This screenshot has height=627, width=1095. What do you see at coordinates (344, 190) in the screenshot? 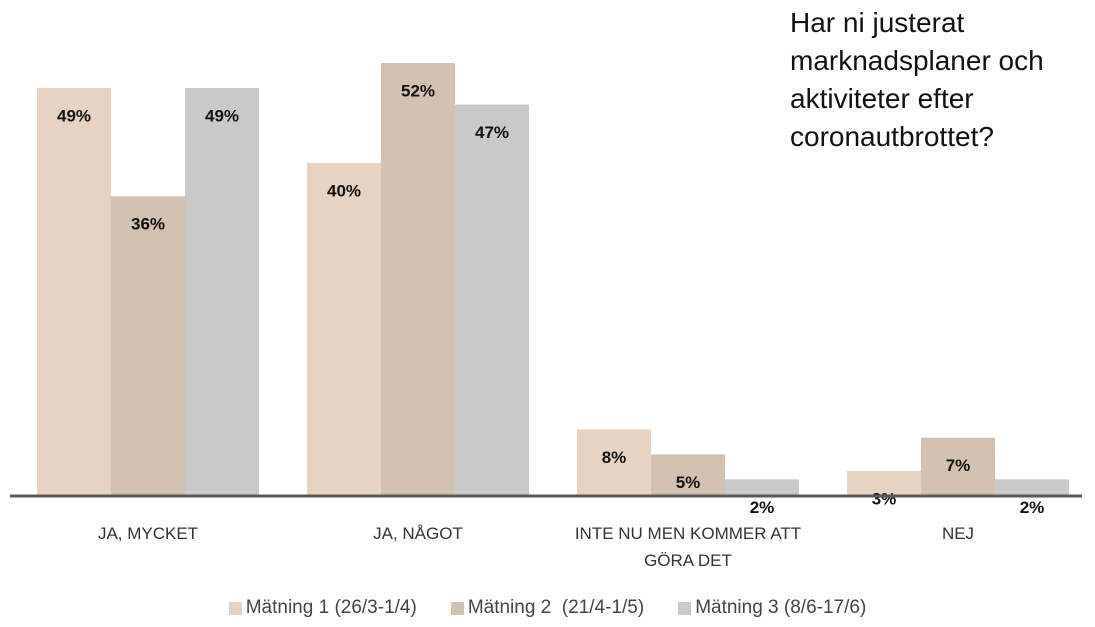
I see `data-label: 40%` at bounding box center [344, 190].